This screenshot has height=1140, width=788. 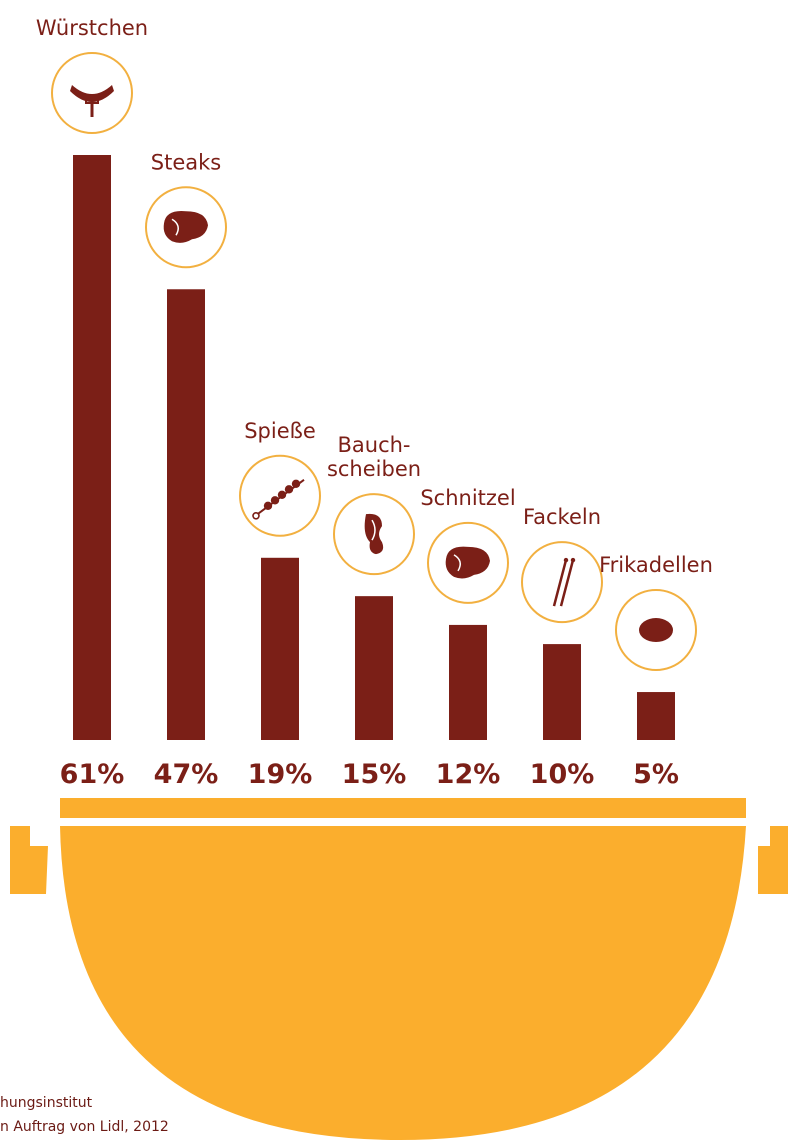 What do you see at coordinates (280, 774) in the screenshot?
I see `value-label-2: 19%` at bounding box center [280, 774].